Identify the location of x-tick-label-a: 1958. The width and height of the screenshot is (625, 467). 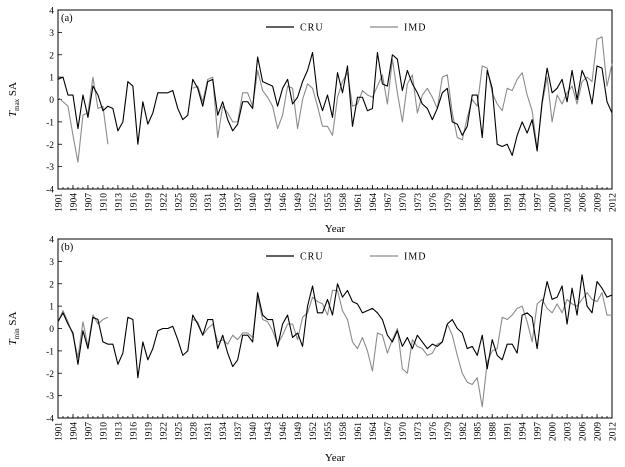
(344, 202).